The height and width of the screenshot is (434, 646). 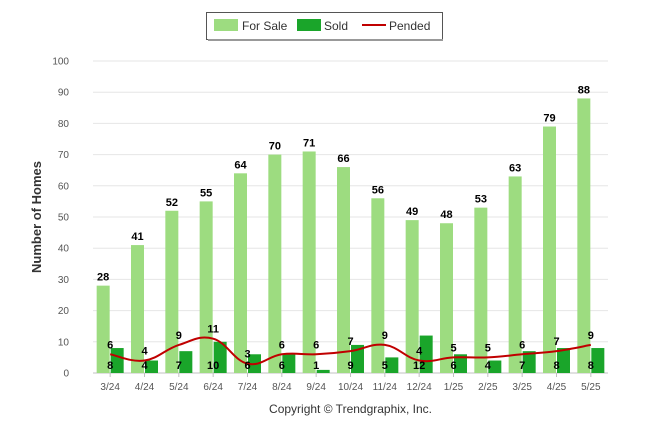 I want to click on for-sale-value-label: 53, so click(x=481, y=200).